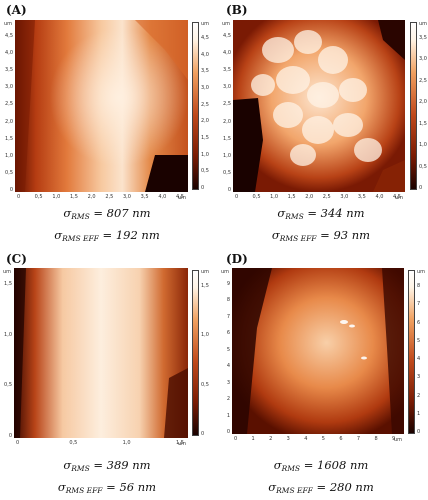  Describe the element at coordinates (413, 106) in the screenshot. I see `colorbar-b` at that location.